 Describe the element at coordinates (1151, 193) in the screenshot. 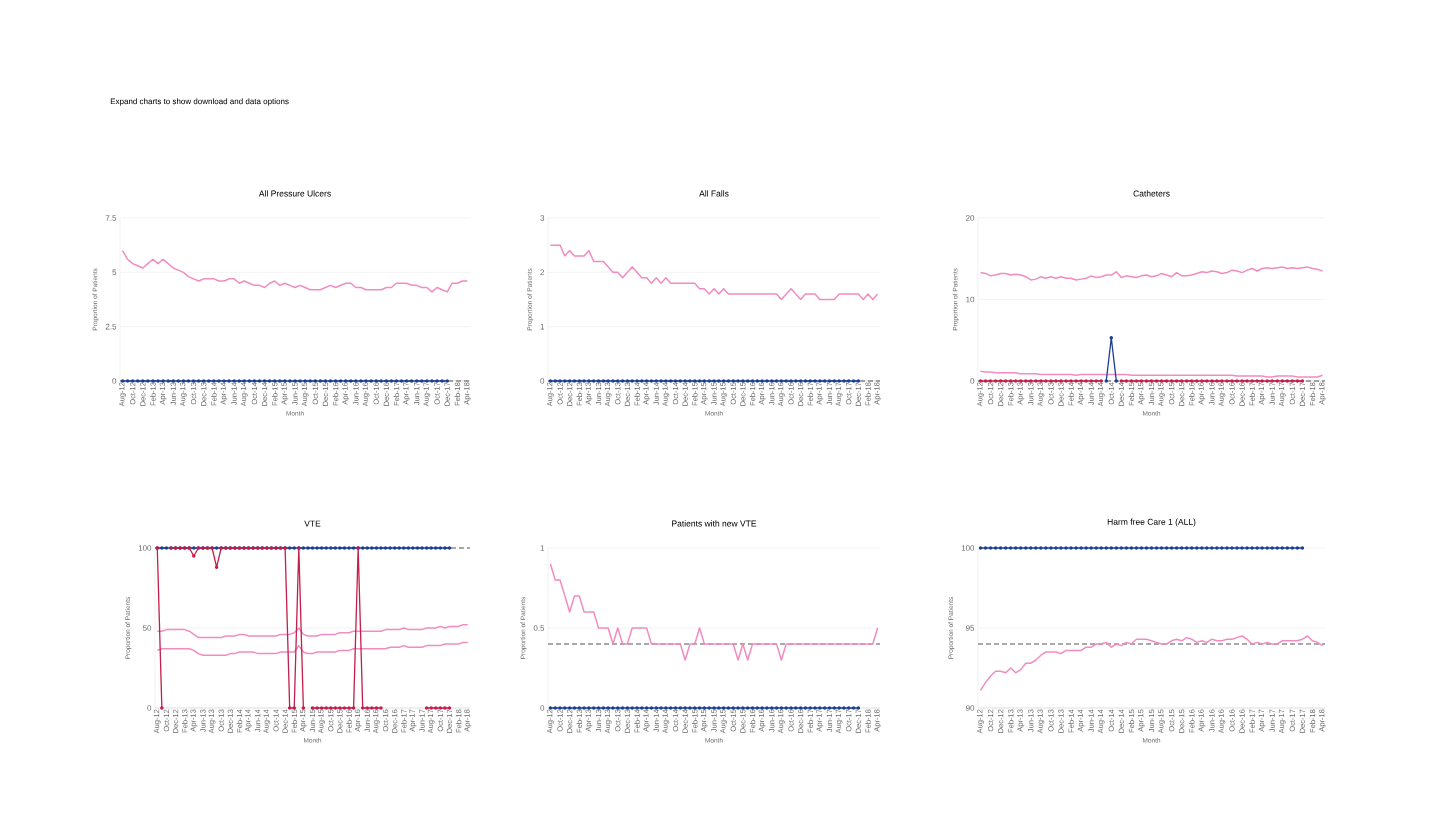

I see `chart-title: Catheters` at that location.